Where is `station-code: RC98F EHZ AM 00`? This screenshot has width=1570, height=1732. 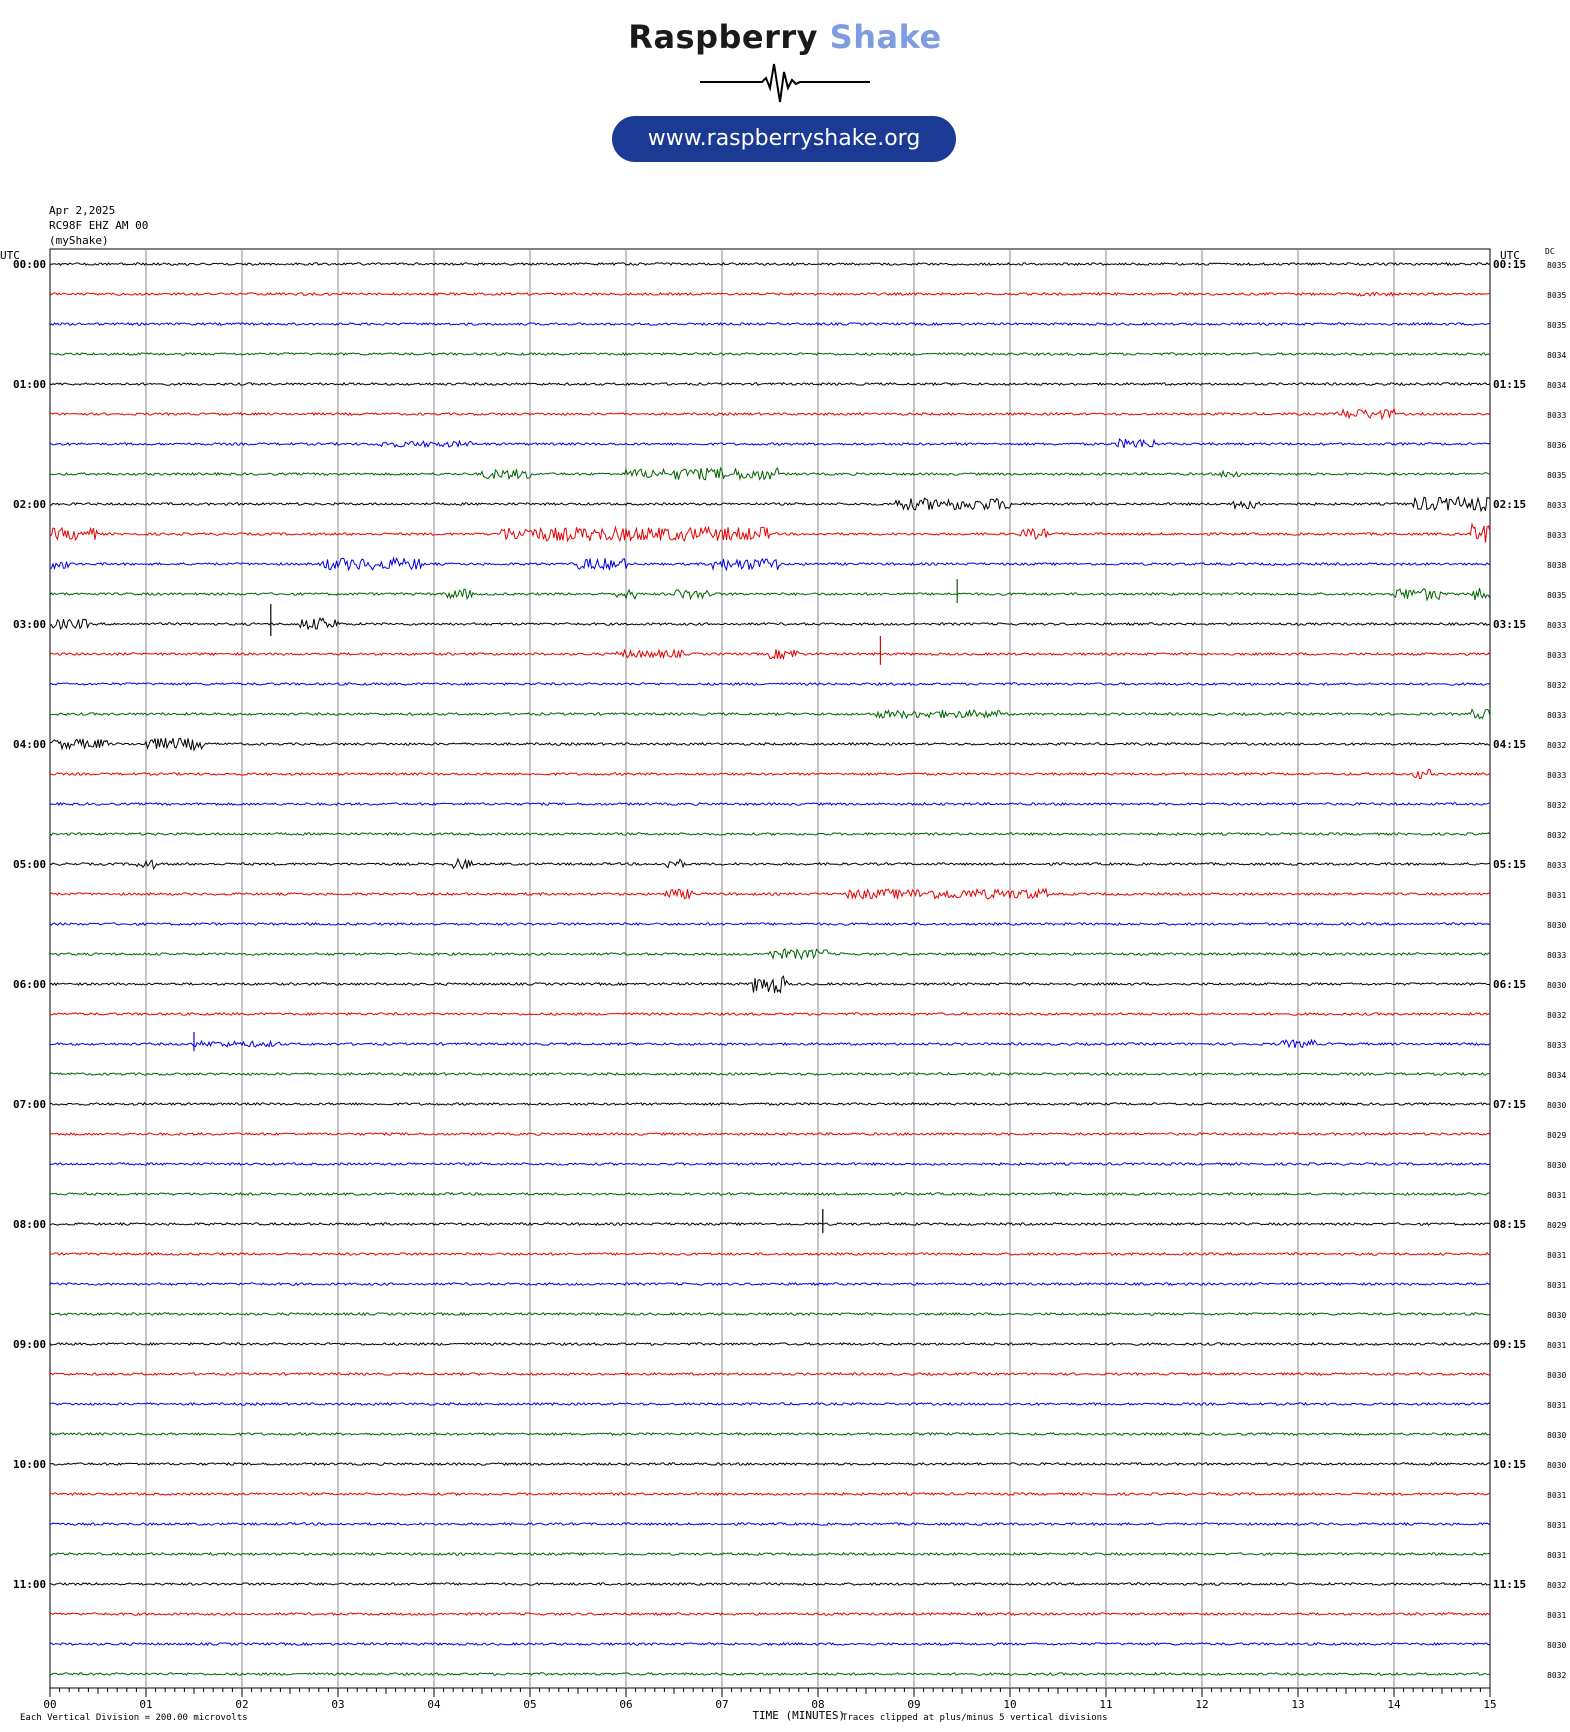 station-code: RC98F EHZ AM 00 is located at coordinates (99, 225).